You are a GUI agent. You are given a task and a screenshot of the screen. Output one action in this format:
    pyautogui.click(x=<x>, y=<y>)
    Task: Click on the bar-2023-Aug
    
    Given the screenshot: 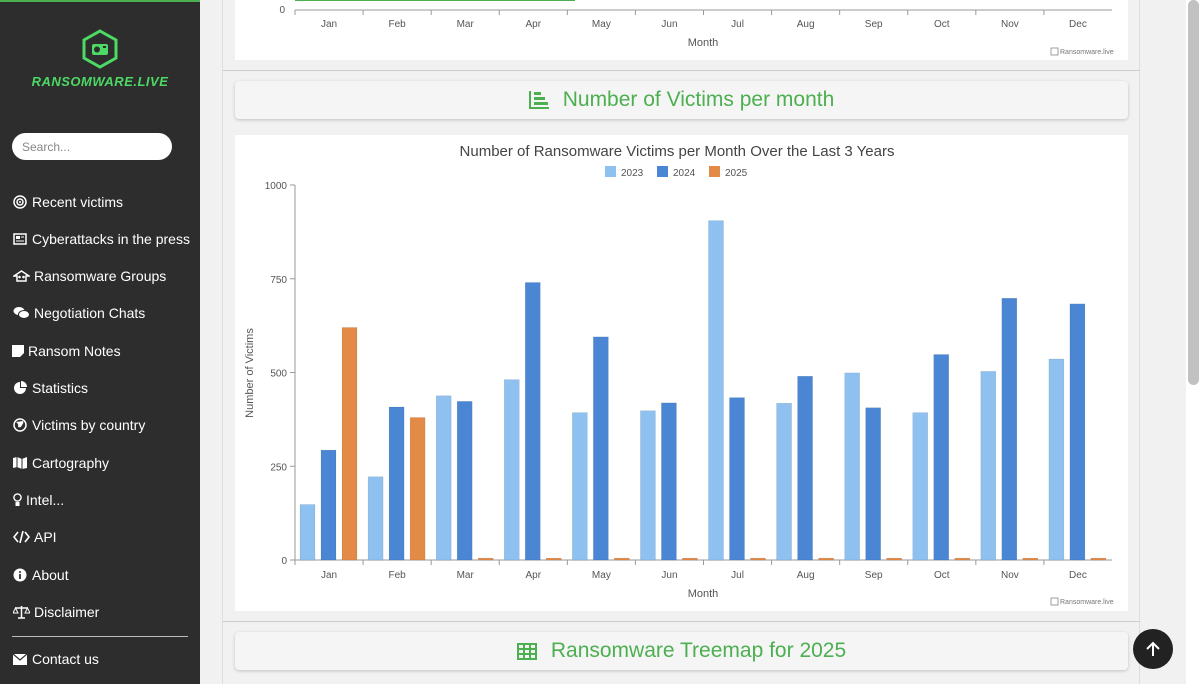 What is the action you would take?
    pyautogui.click(x=784, y=482)
    